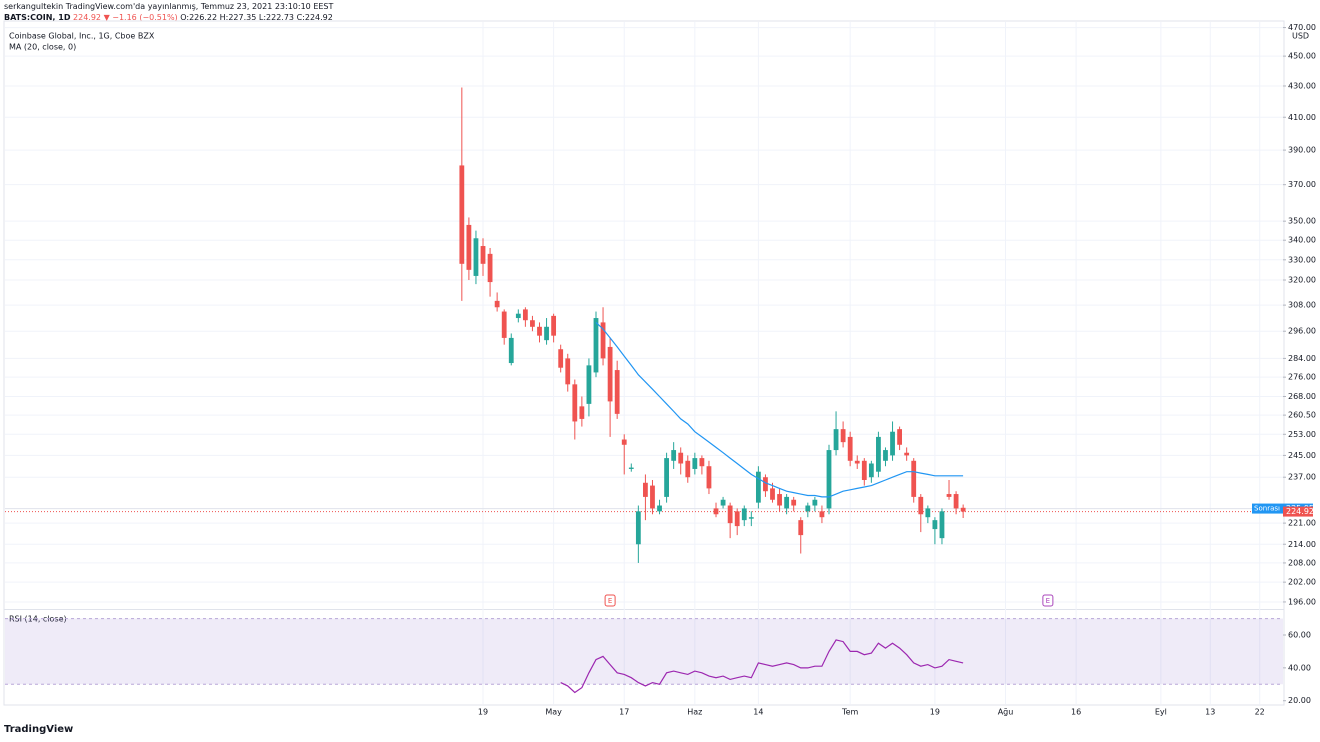 This screenshot has height=742, width=1320. What do you see at coordinates (140, 17) in the screenshot?
I see `change: ▼ −1.16 (−0.51%)` at bounding box center [140, 17].